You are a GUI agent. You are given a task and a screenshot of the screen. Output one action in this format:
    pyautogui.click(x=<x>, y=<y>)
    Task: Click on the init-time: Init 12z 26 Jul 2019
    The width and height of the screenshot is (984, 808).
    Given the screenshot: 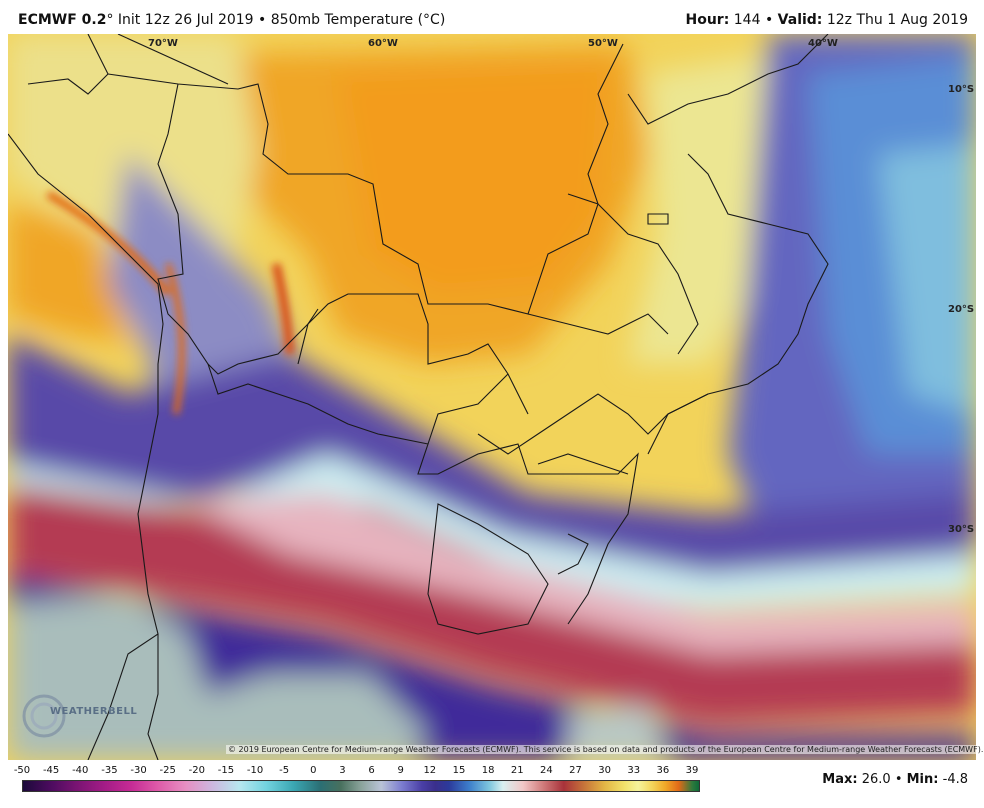 What is the action you would take?
    pyautogui.click(x=185, y=20)
    